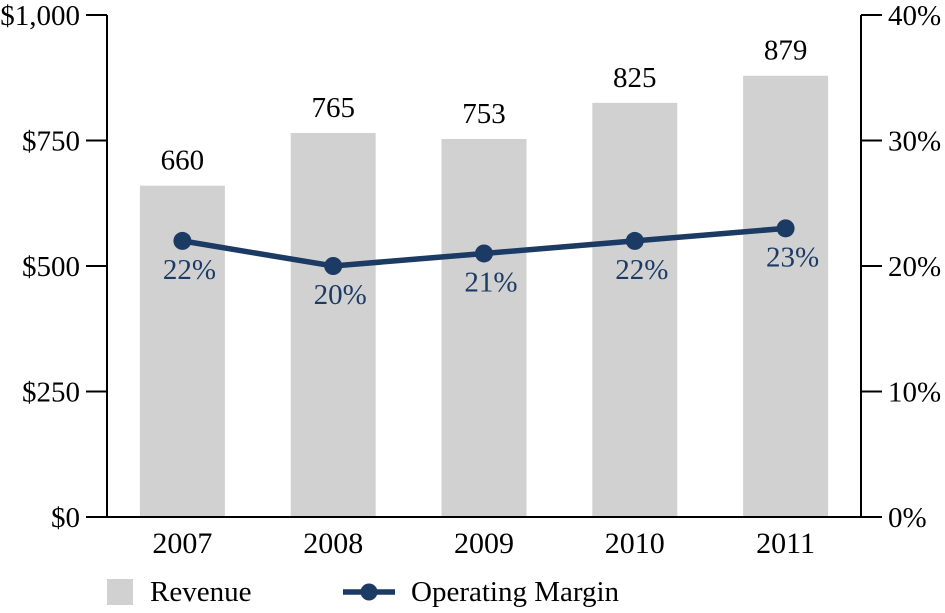 Image resolution: width=945 pixels, height=613 pixels. I want to click on year-label-2011: 2011, so click(785, 543).